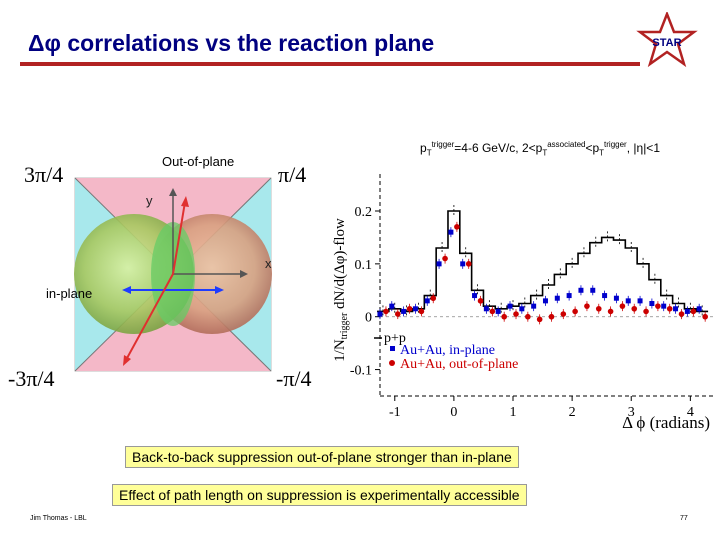  I want to click on angle-pi-over-four: π/4, so click(292, 174).